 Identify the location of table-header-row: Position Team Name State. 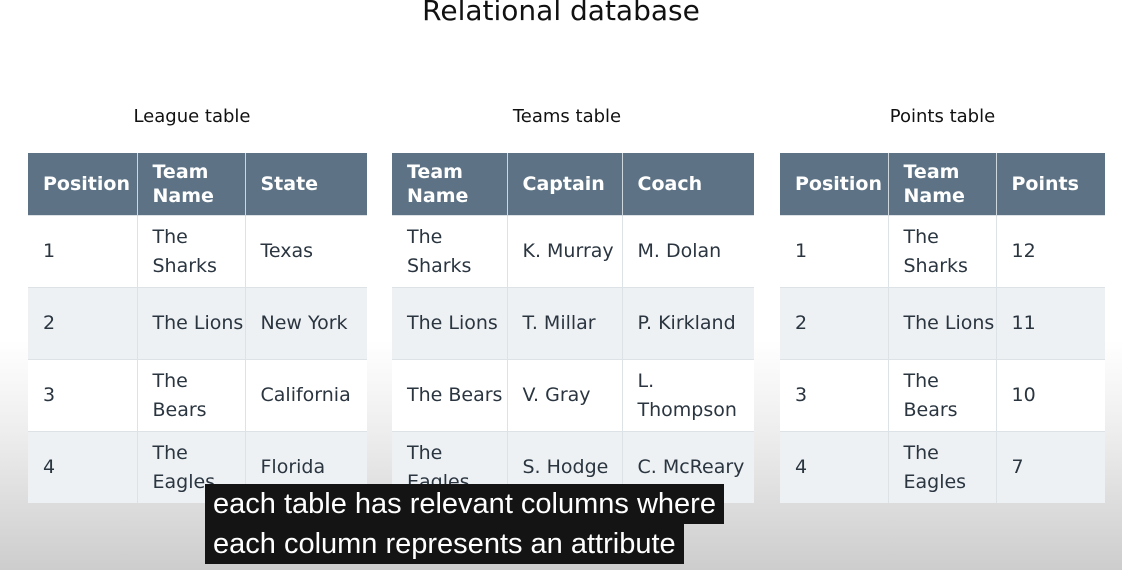
(197, 184).